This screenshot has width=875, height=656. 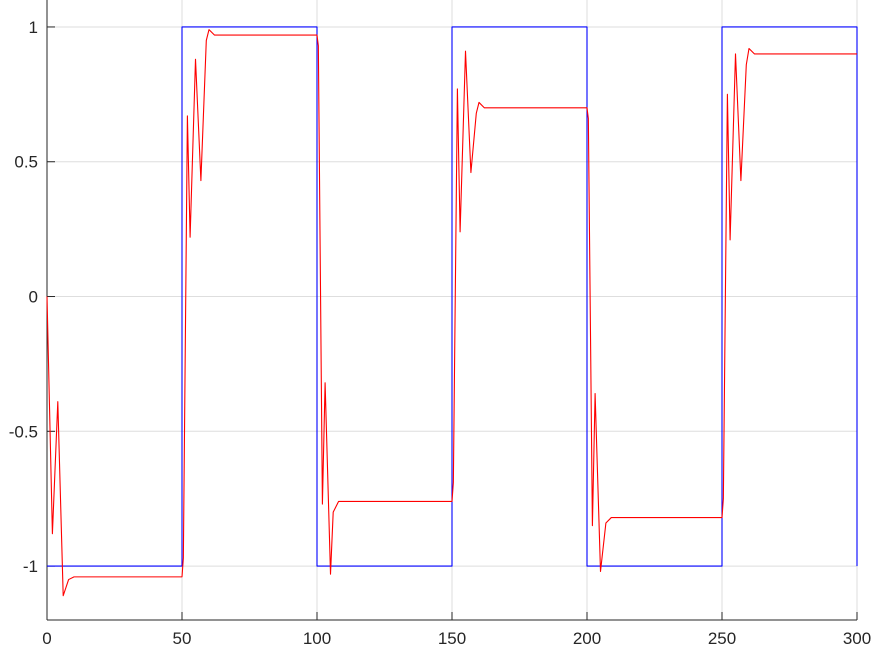 I want to click on x-tick-label: 250, so click(x=722, y=638).